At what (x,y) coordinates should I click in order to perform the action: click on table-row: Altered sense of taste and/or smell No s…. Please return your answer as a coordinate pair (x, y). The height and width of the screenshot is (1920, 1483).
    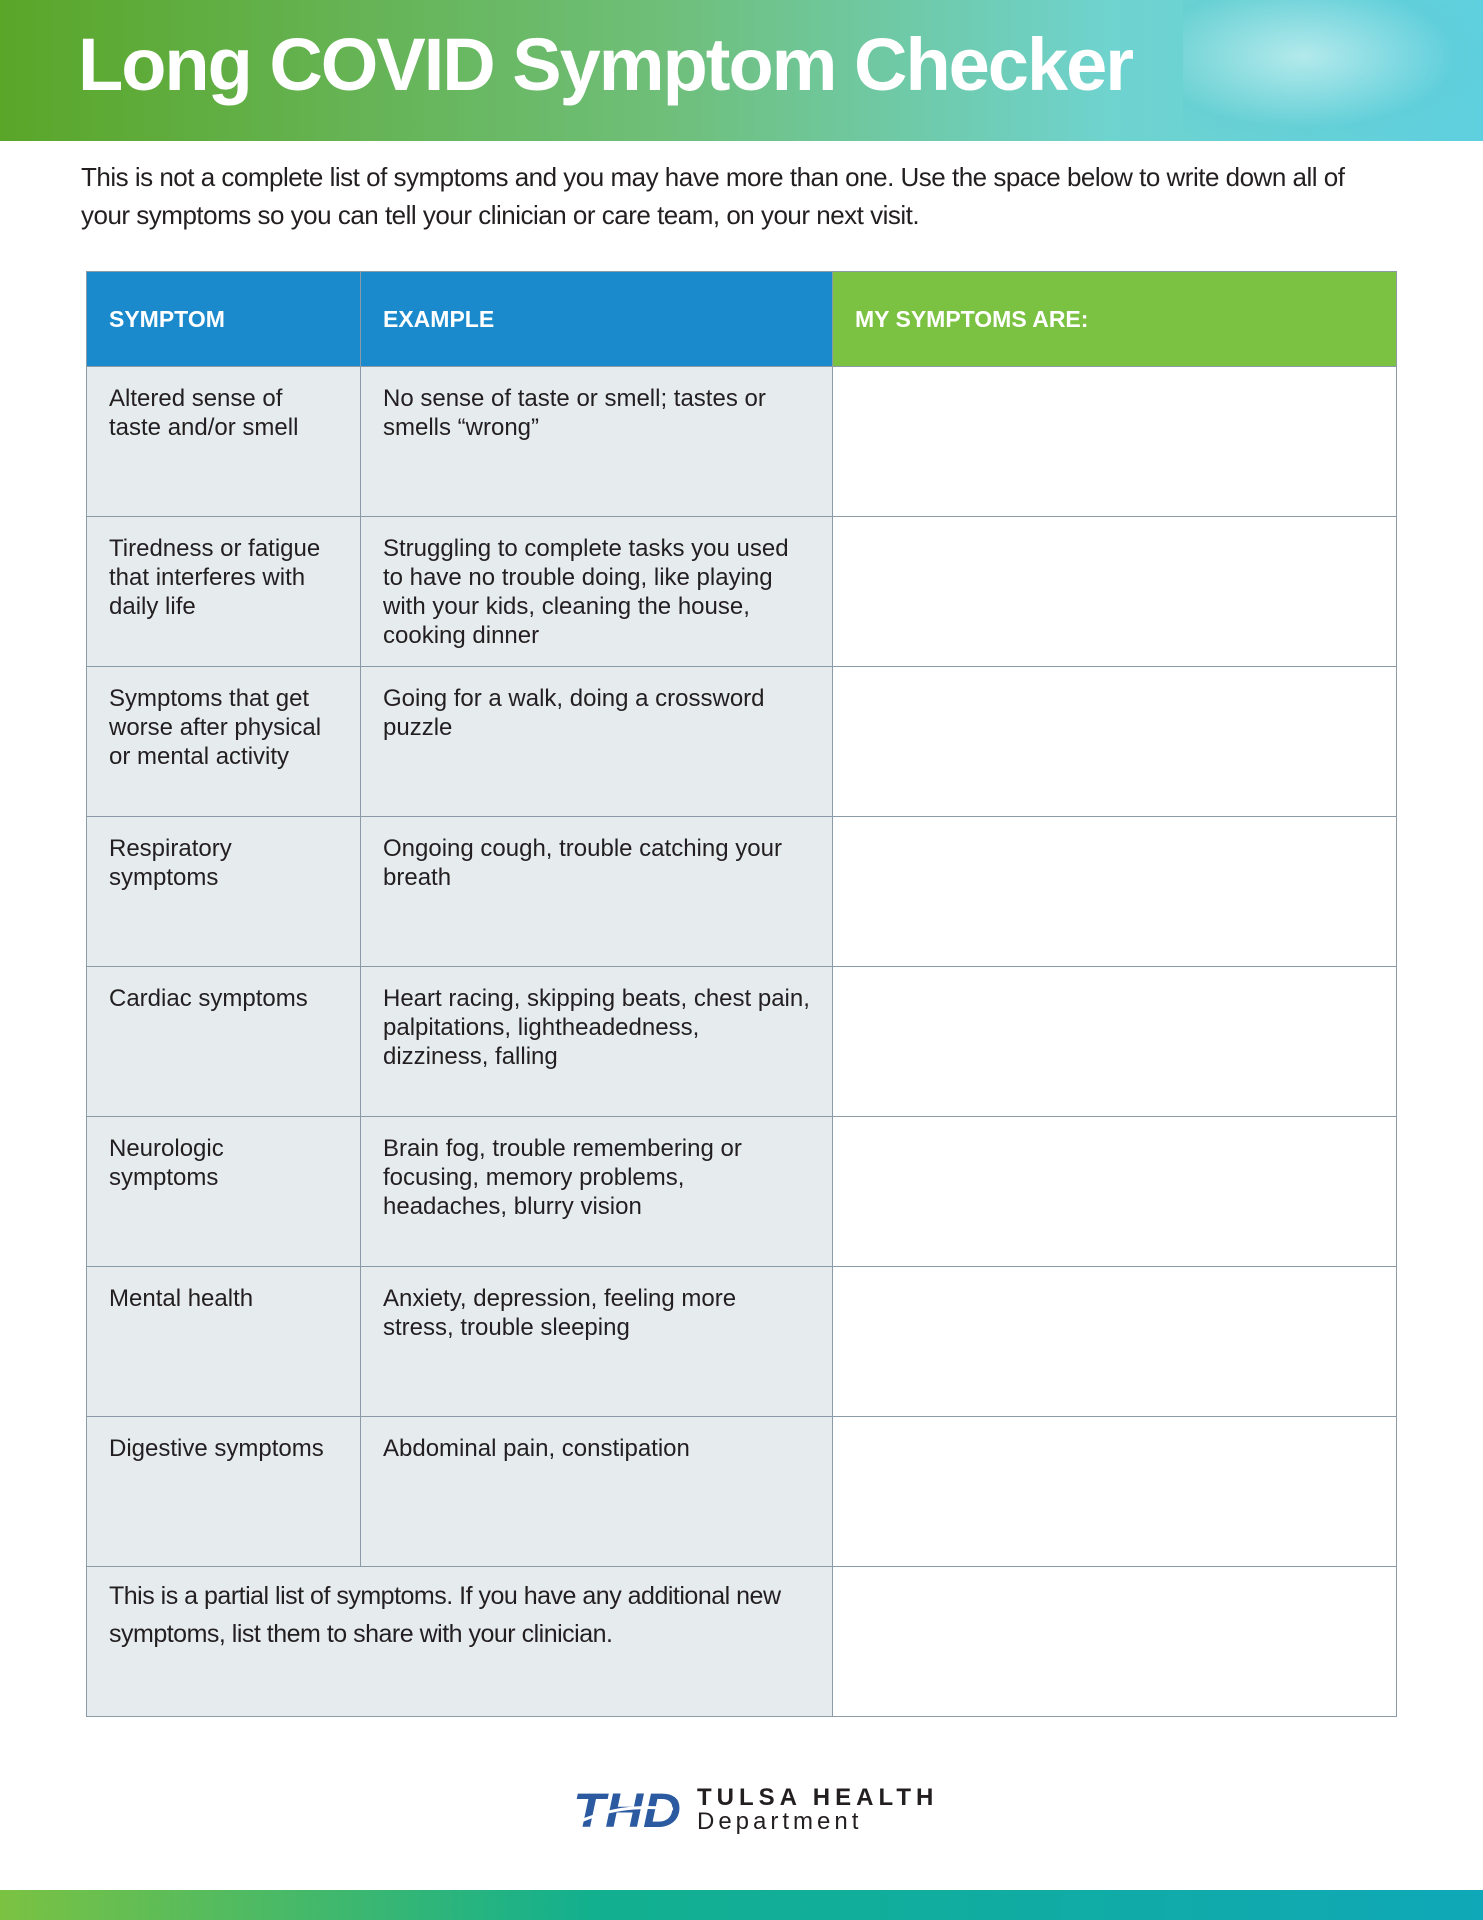
    Looking at the image, I should click on (741, 441).